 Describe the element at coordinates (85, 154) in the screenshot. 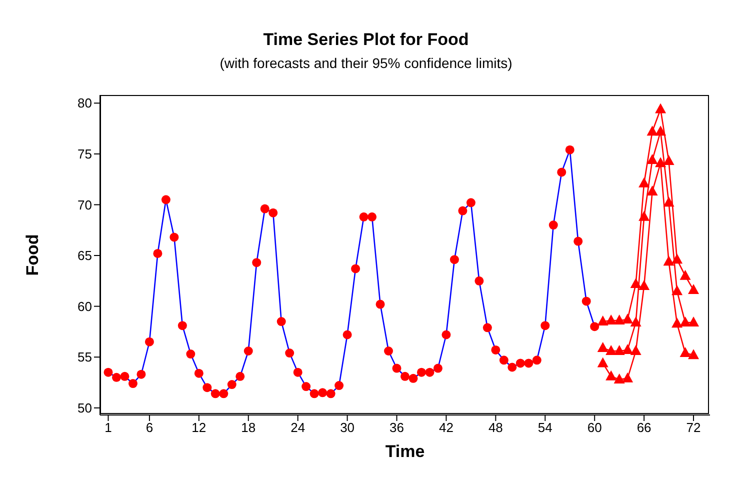

I see `y-tick-label: 75` at that location.